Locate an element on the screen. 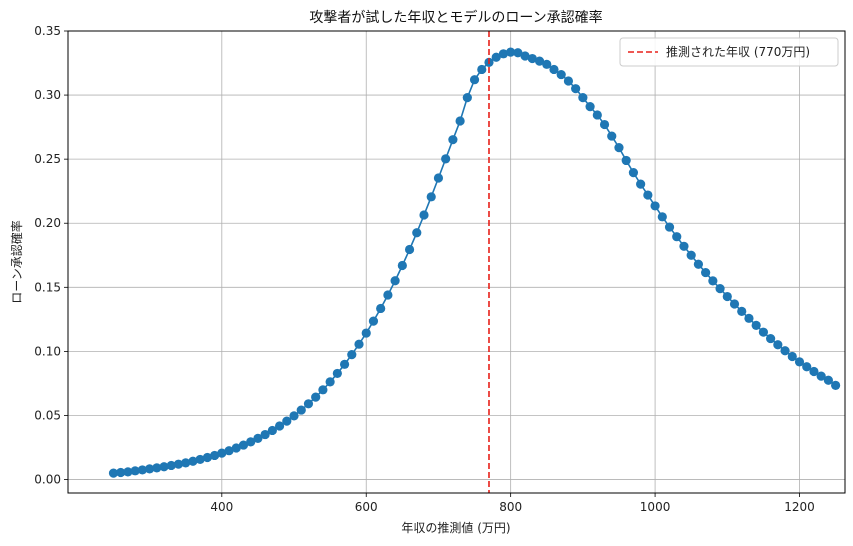 Image resolution: width=853 pixels, height=546 pixels. y-tick-label: 0.35 is located at coordinates (47, 31).